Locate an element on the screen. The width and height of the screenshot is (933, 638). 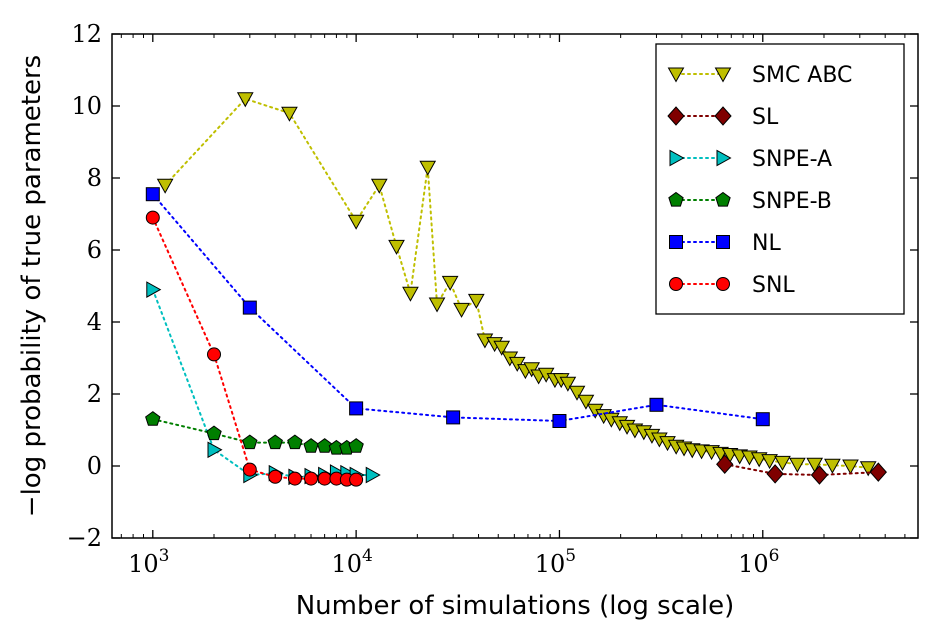
series-sl is located at coordinates (801, 469).